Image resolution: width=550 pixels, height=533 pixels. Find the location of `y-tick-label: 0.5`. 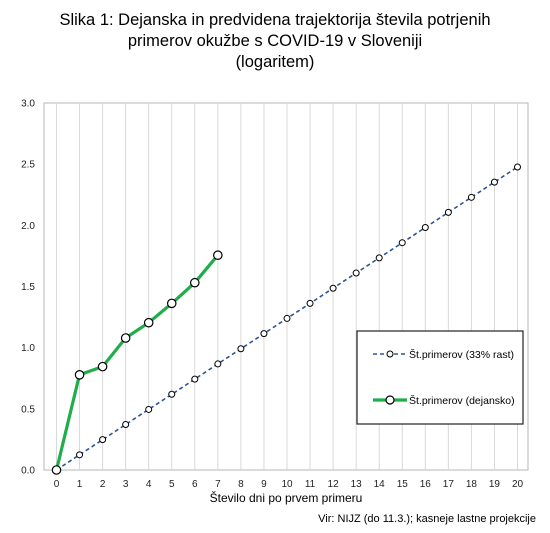

y-tick-label: 0.5 is located at coordinates (28, 409).